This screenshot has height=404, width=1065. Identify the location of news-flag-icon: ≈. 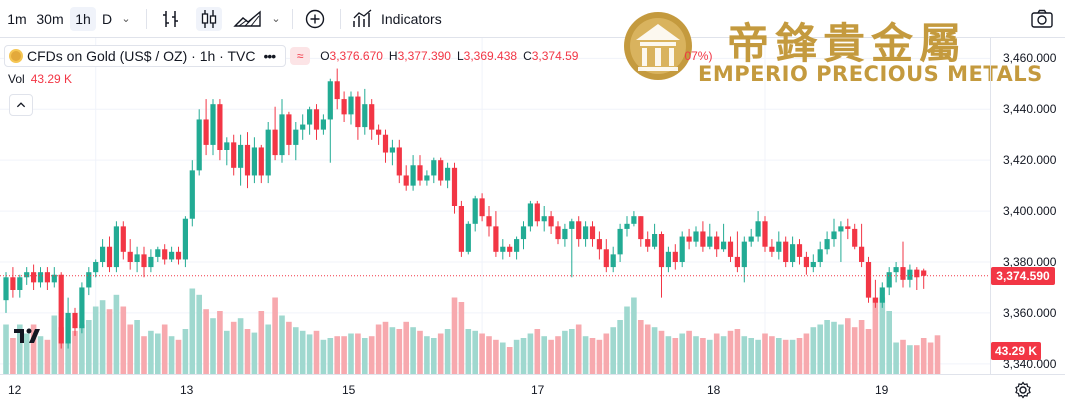
(300, 56).